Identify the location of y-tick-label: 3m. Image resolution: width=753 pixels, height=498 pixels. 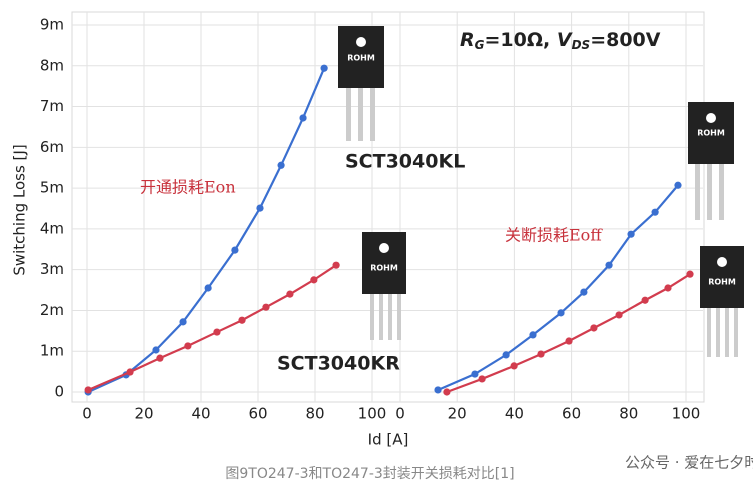
(52, 269).